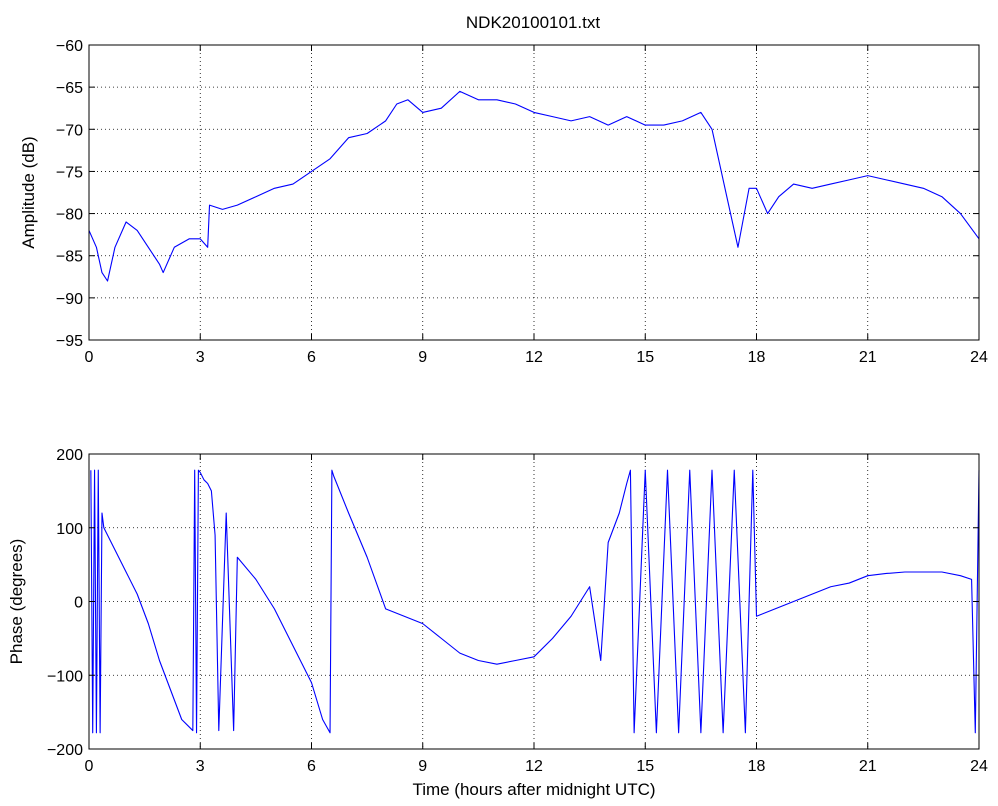 The image size is (998, 806). I want to click on amplitude-xtick-label-4: 12, so click(534, 357).